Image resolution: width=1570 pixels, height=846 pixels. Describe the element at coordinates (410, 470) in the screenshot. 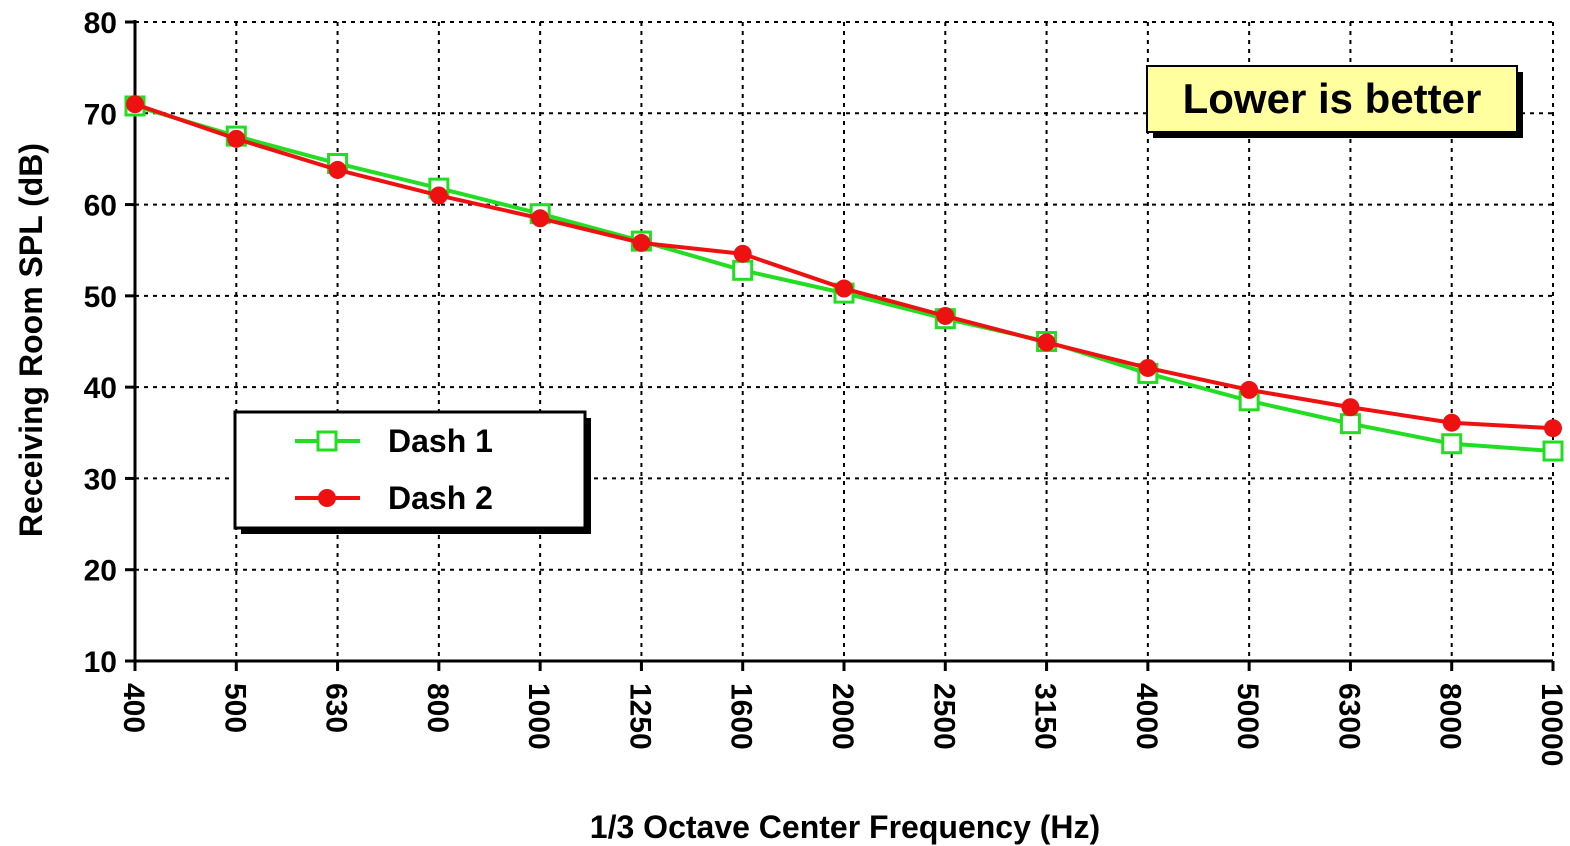

I see `legend` at that location.